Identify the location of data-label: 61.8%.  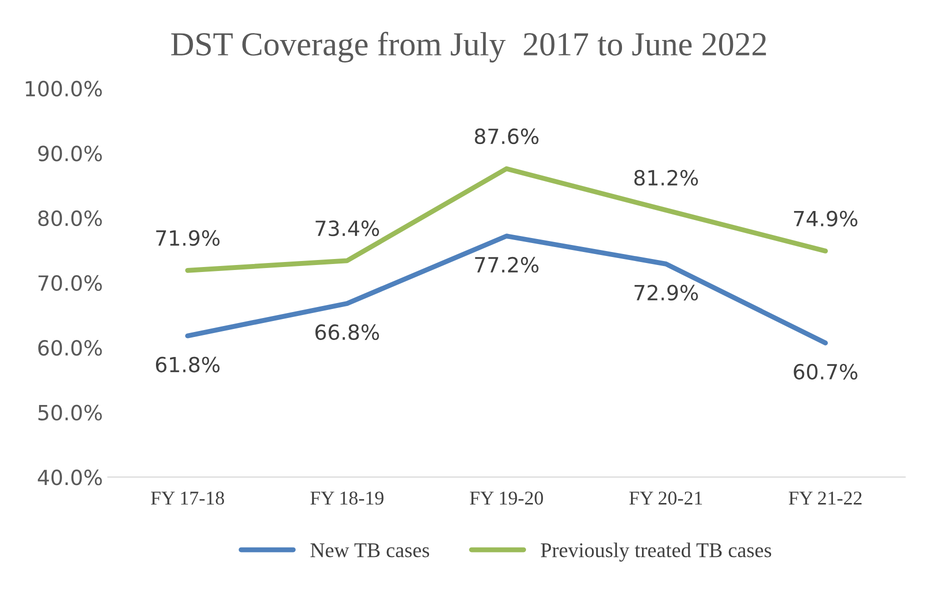
(188, 364).